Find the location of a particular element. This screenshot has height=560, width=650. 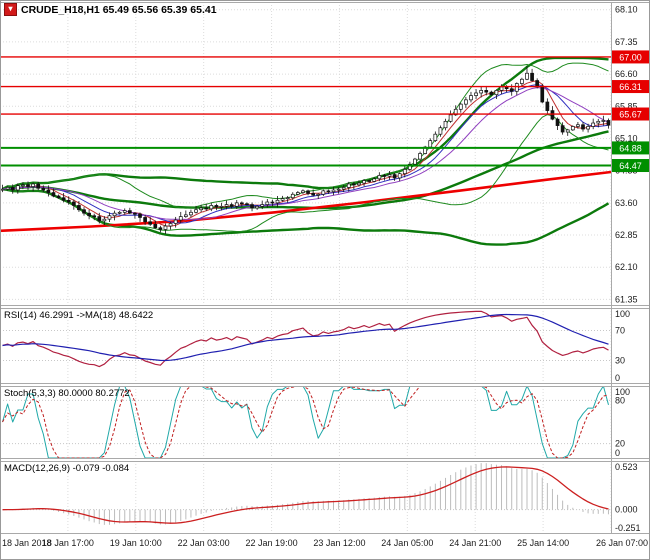

rsi-tick-label: 0 is located at coordinates (617, 378).